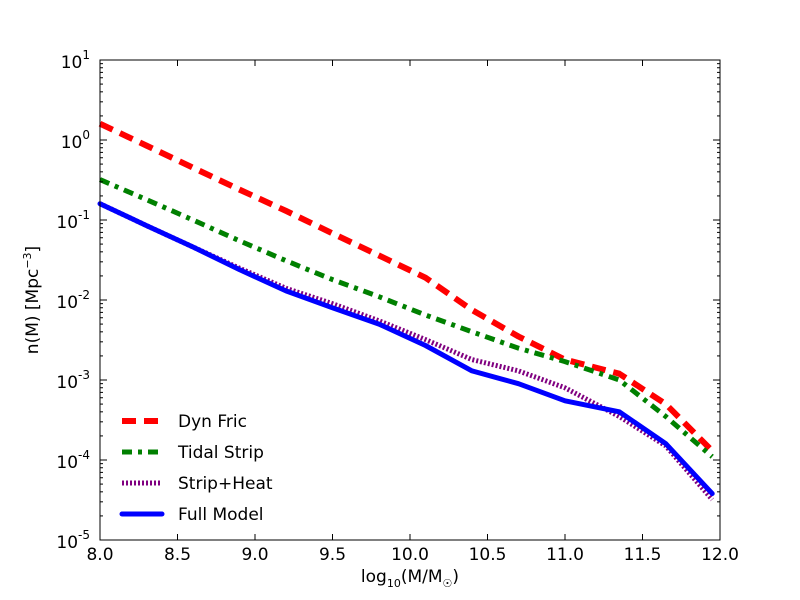 The width and height of the screenshot is (800, 600). Describe the element at coordinates (720, 555) in the screenshot. I see `x-tick-label: 12.0` at that location.